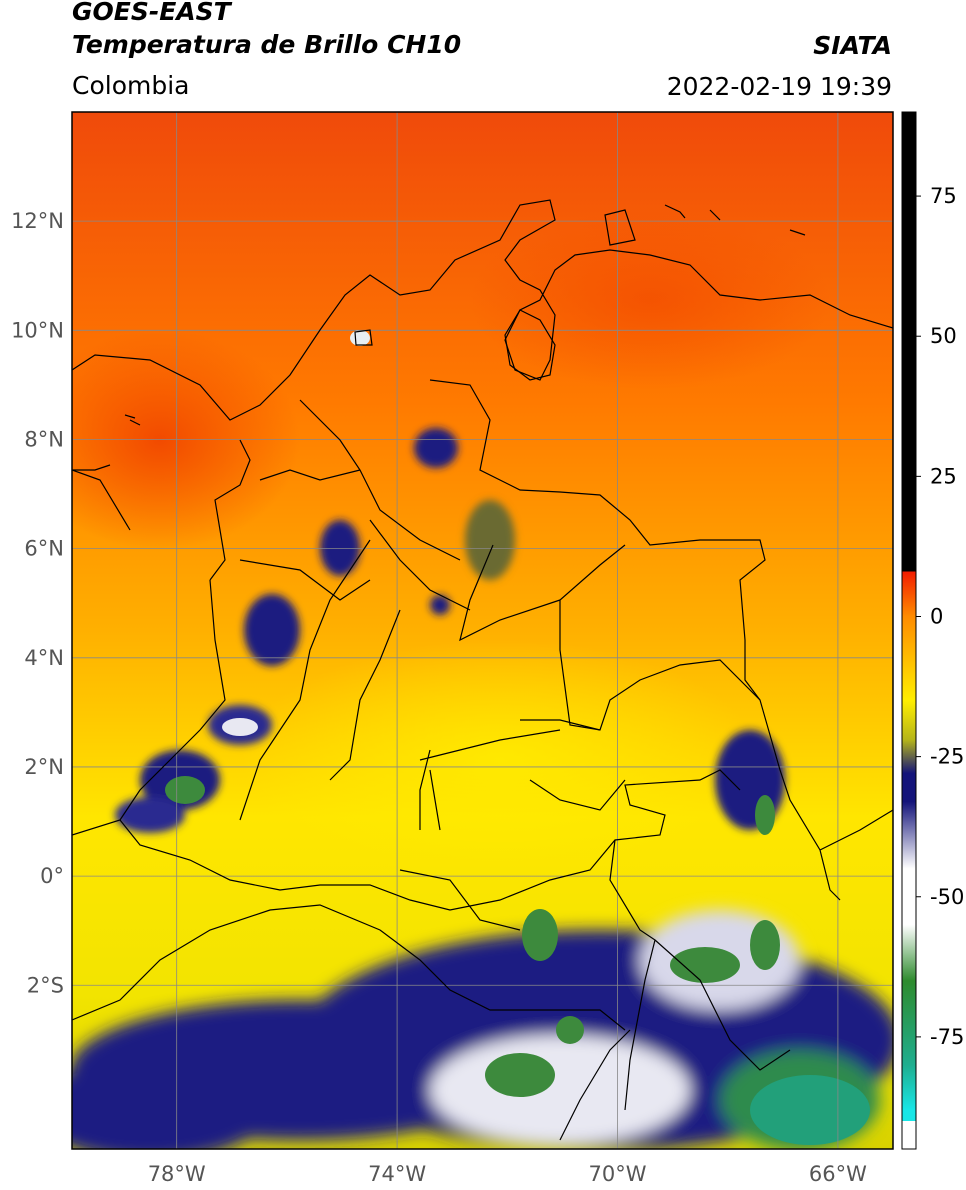 Image resolution: width=966 pixels, height=1190 pixels. I want to click on colorbar-tick-label: -25, so click(947, 757).